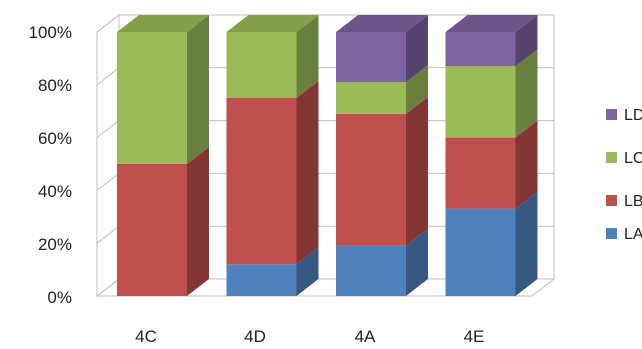 Image resolution: width=642 pixels, height=349 pixels. I want to click on legend-swatch-lb, so click(611, 200).